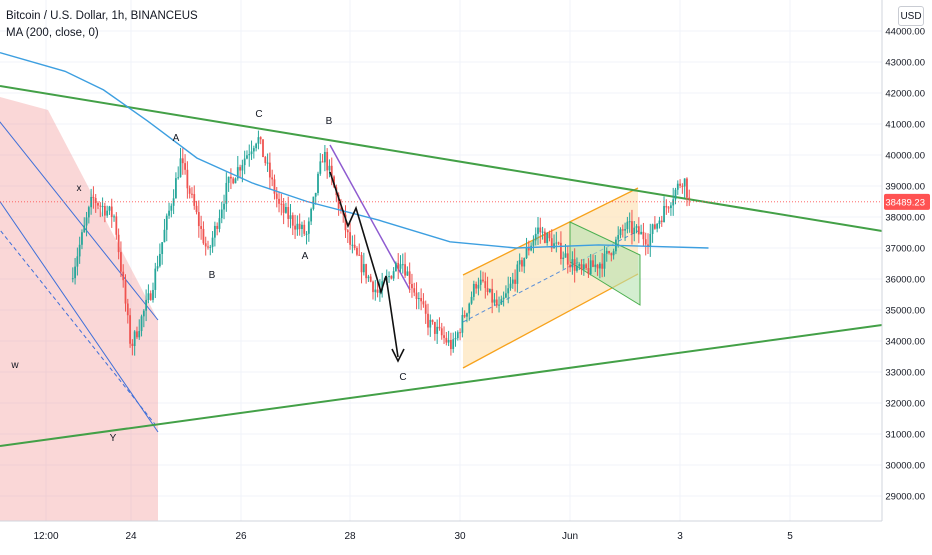 The width and height of the screenshot is (932, 555). What do you see at coordinates (45, 536) in the screenshot?
I see `time-tick-label: 12:00` at bounding box center [45, 536].